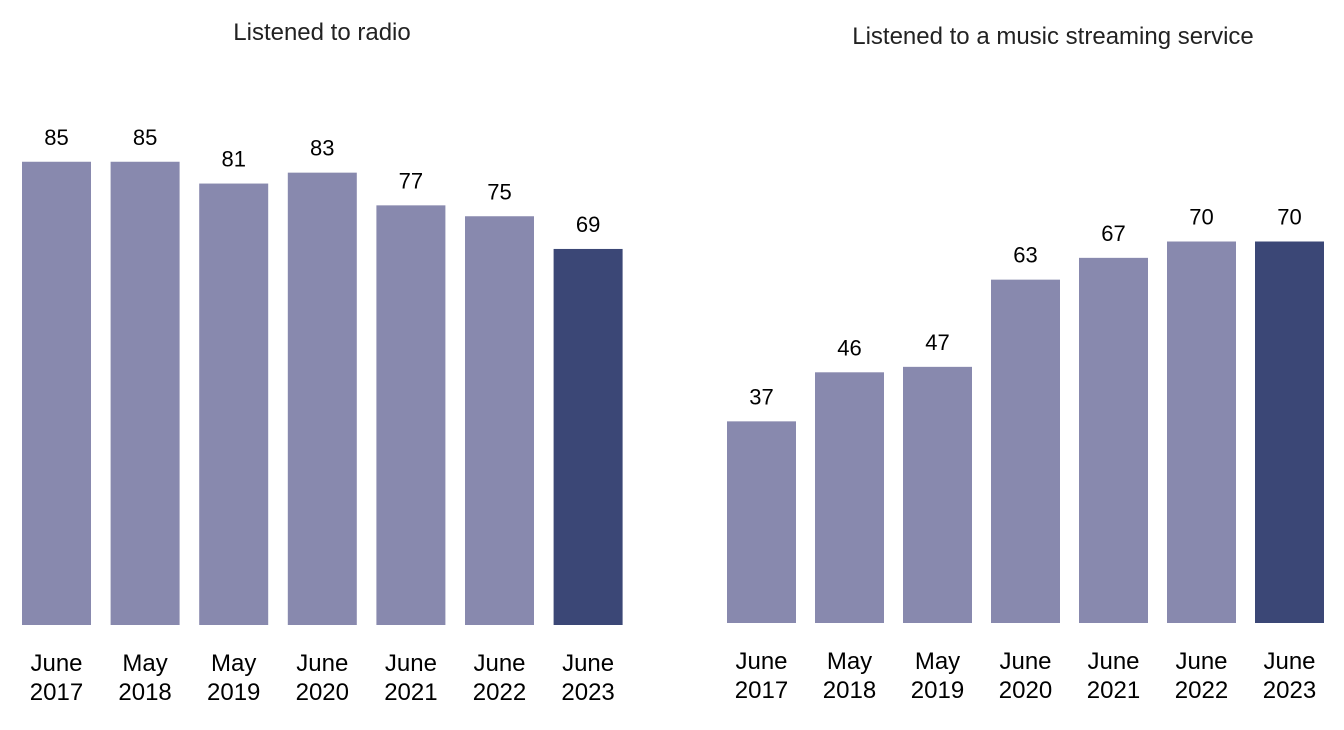 The height and width of the screenshot is (730, 1344). What do you see at coordinates (937, 676) in the screenshot?
I see `tick-label-streaming-2: May 2019` at bounding box center [937, 676].